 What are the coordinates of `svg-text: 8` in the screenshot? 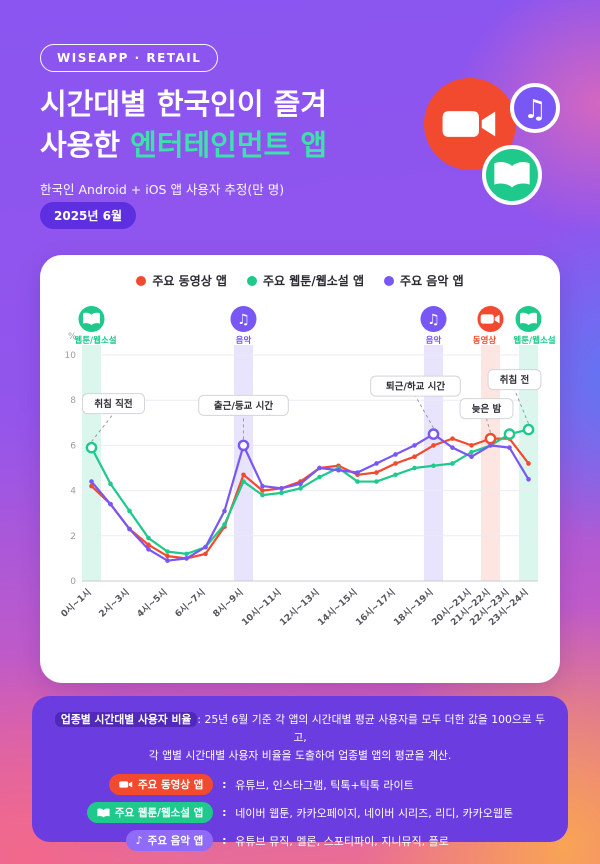 It's located at (73, 401).